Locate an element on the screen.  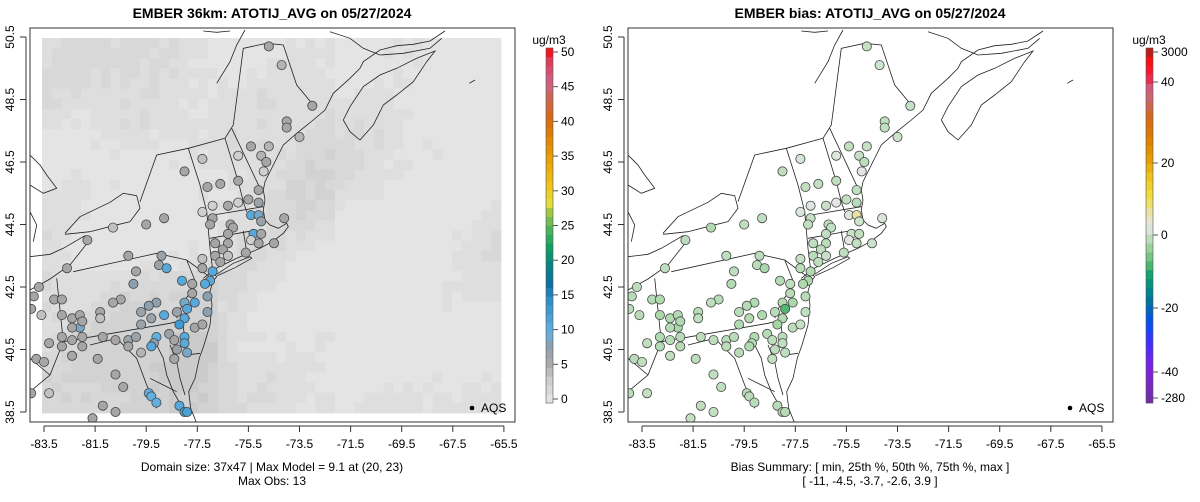
y-tick-label: 40.5 is located at coordinates (608, 349).